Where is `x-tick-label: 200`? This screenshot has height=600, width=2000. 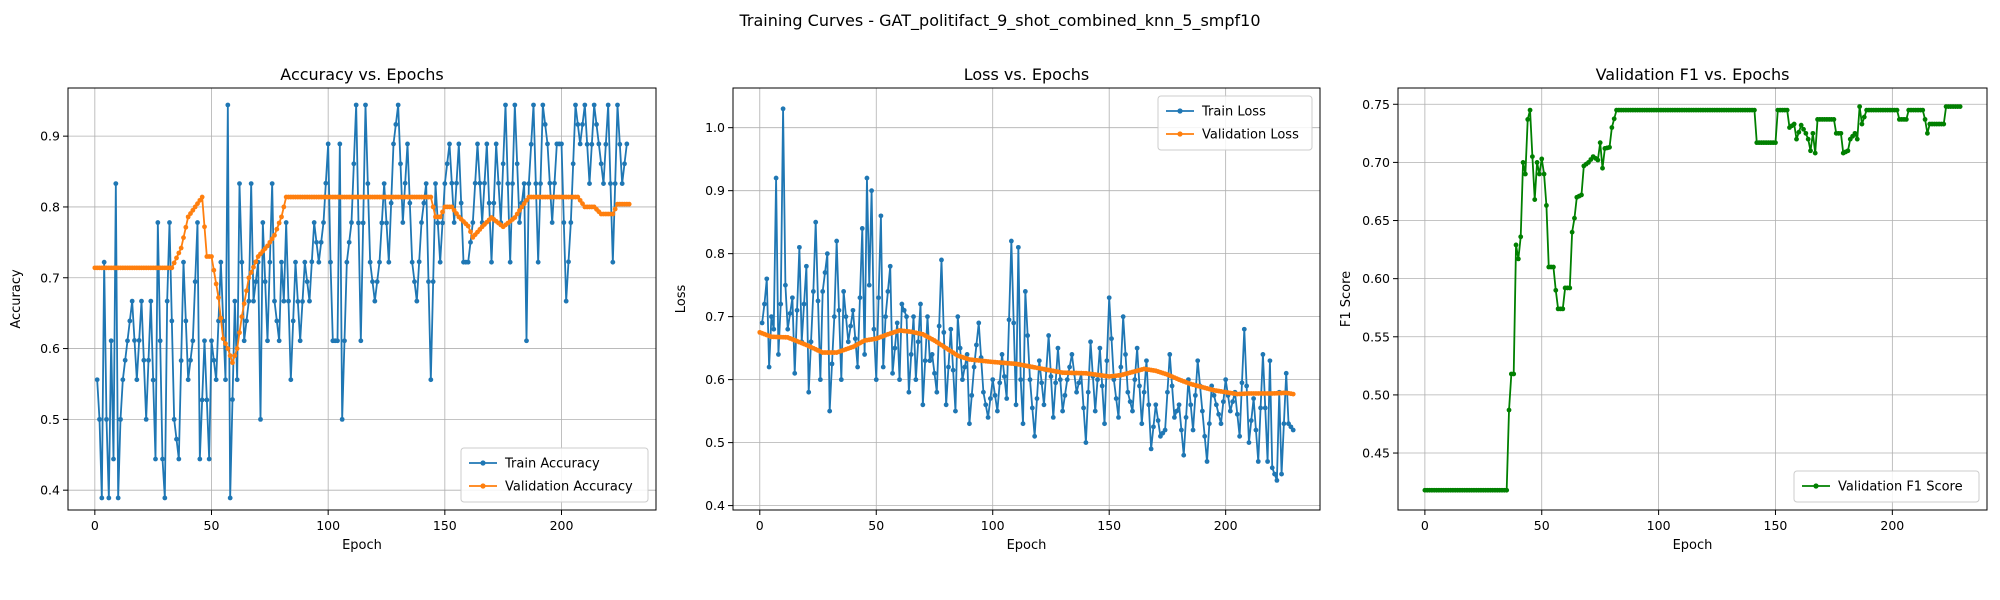
x-tick-label: 200 is located at coordinates (1226, 525).